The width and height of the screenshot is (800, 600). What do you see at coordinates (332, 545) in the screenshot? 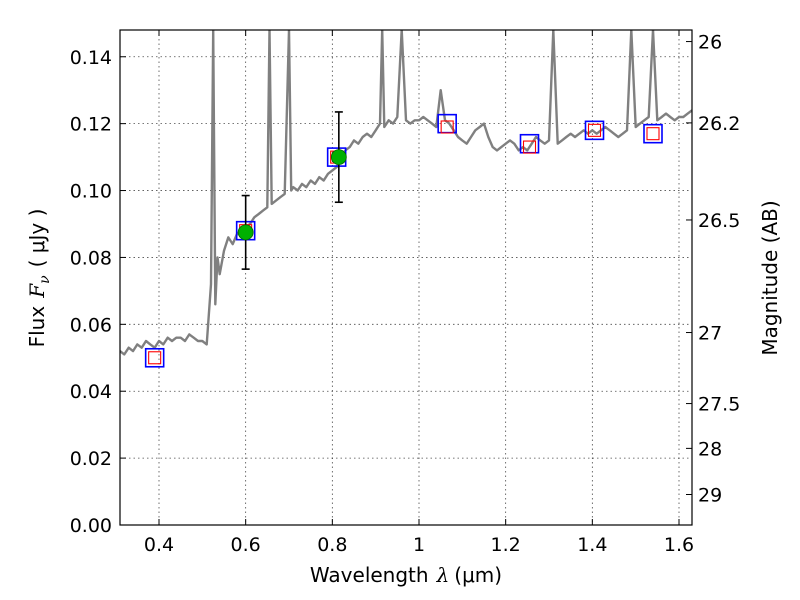
I see `x-tick-label: 0.8` at bounding box center [332, 545].